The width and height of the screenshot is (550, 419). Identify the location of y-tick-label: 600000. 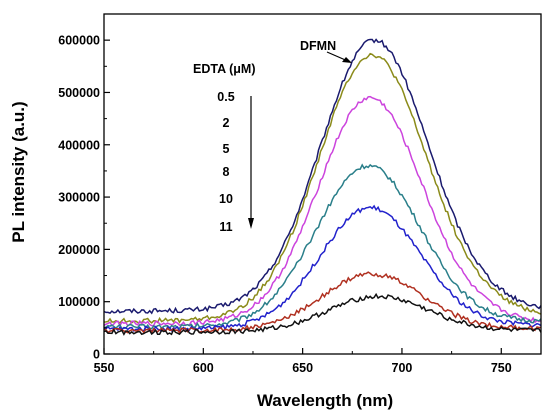
(79, 41).